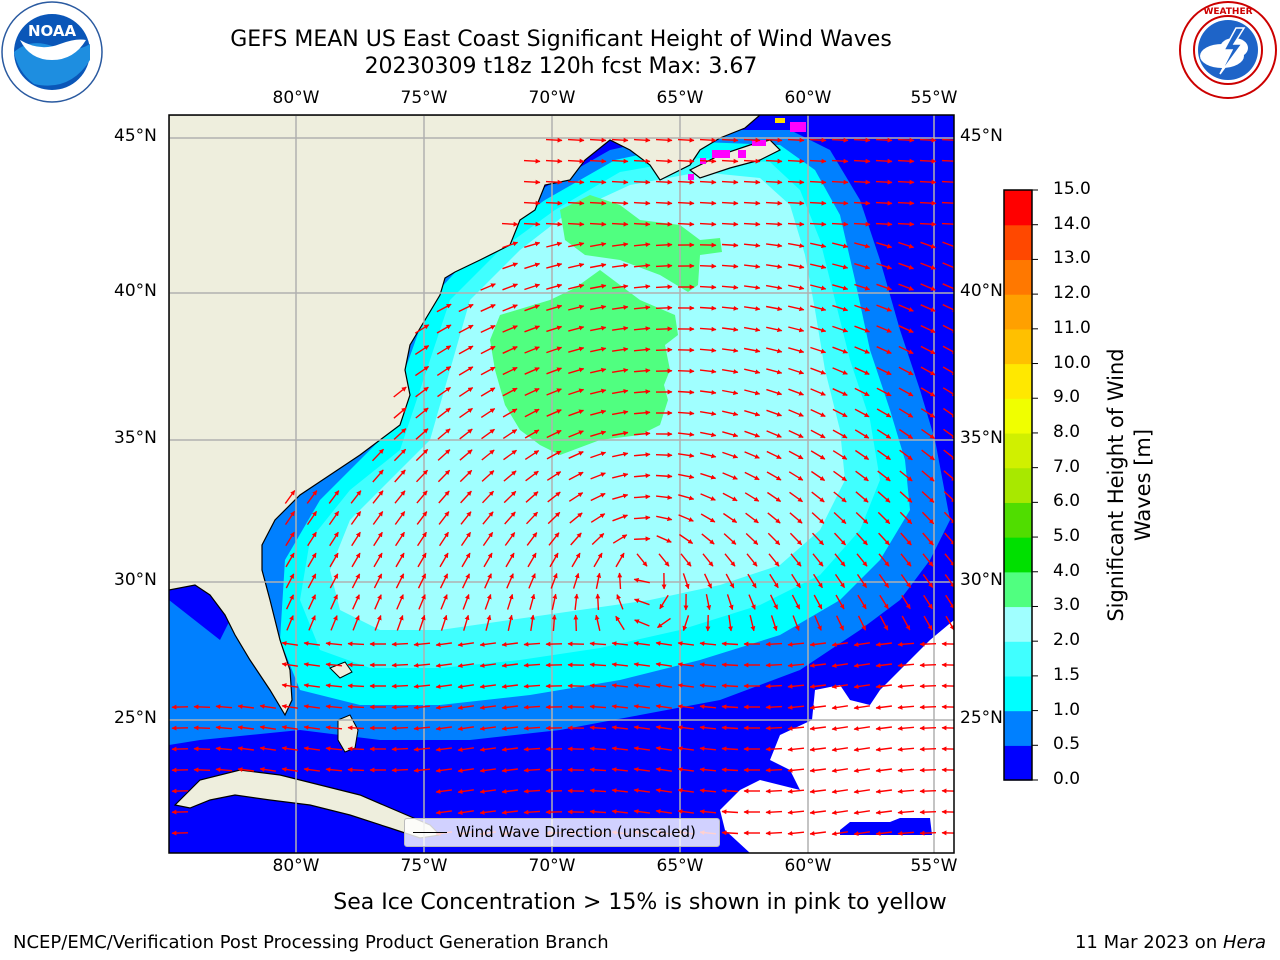 This screenshot has width=1280, height=960. Describe the element at coordinates (1072, 293) in the screenshot. I see `colorbar-tick-label: 12.0` at that location.